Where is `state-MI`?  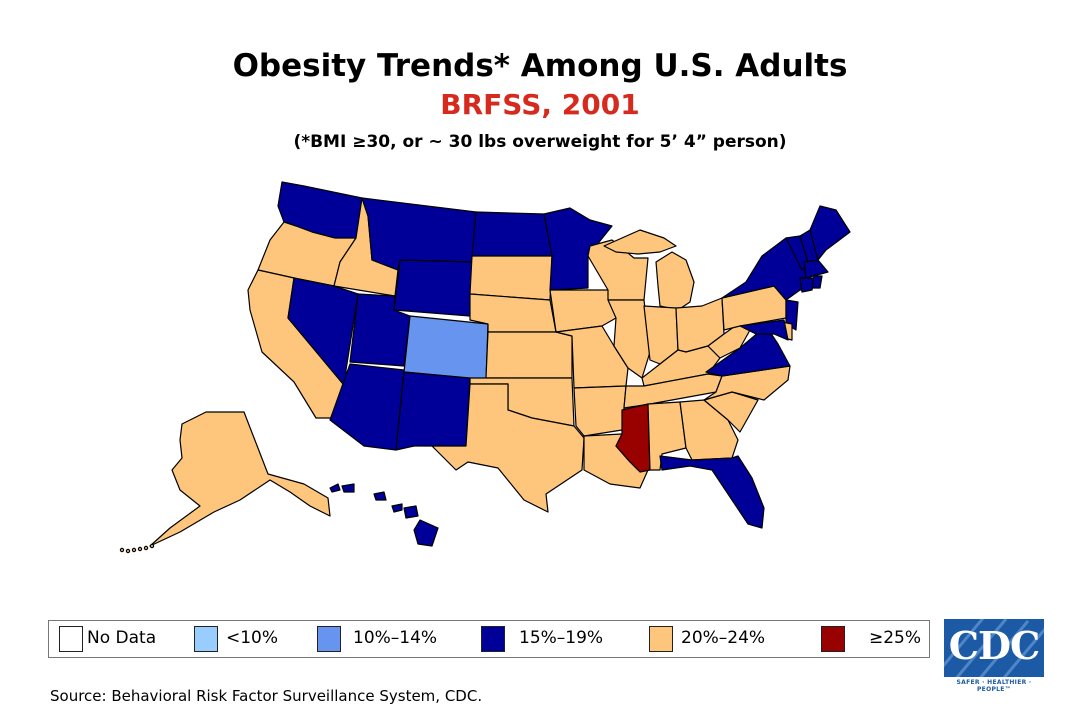 state-MI is located at coordinates (675, 281).